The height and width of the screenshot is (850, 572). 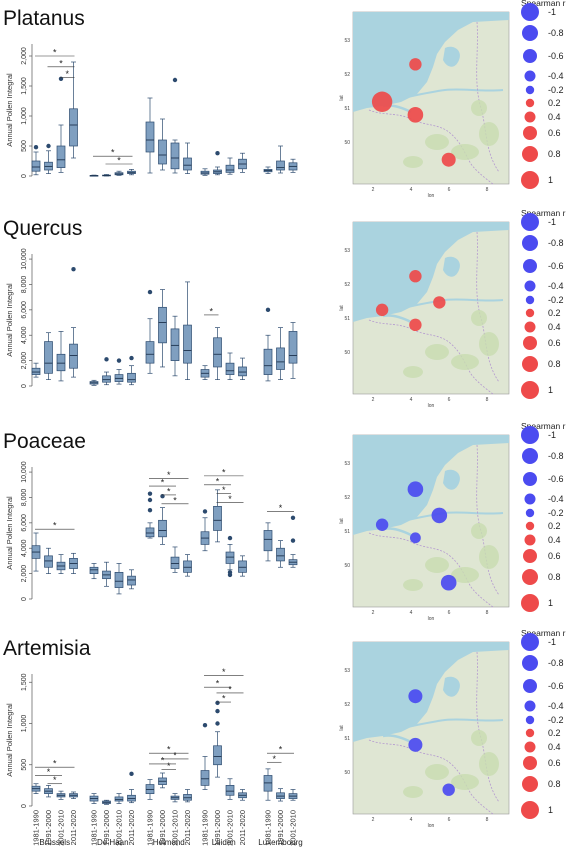 I want to click on legend-label: -0.8, so click(x=556, y=243).